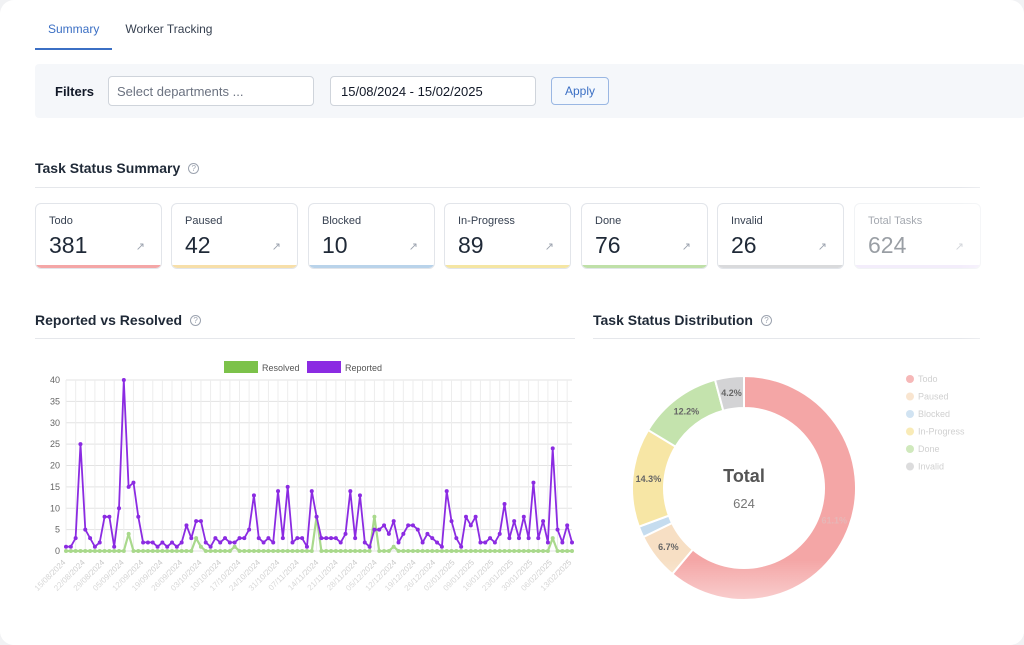 The image size is (1024, 645). What do you see at coordinates (780, 236) in the screenshot?
I see `stat-card-invalid: Invalid 26 ↗` at bounding box center [780, 236].